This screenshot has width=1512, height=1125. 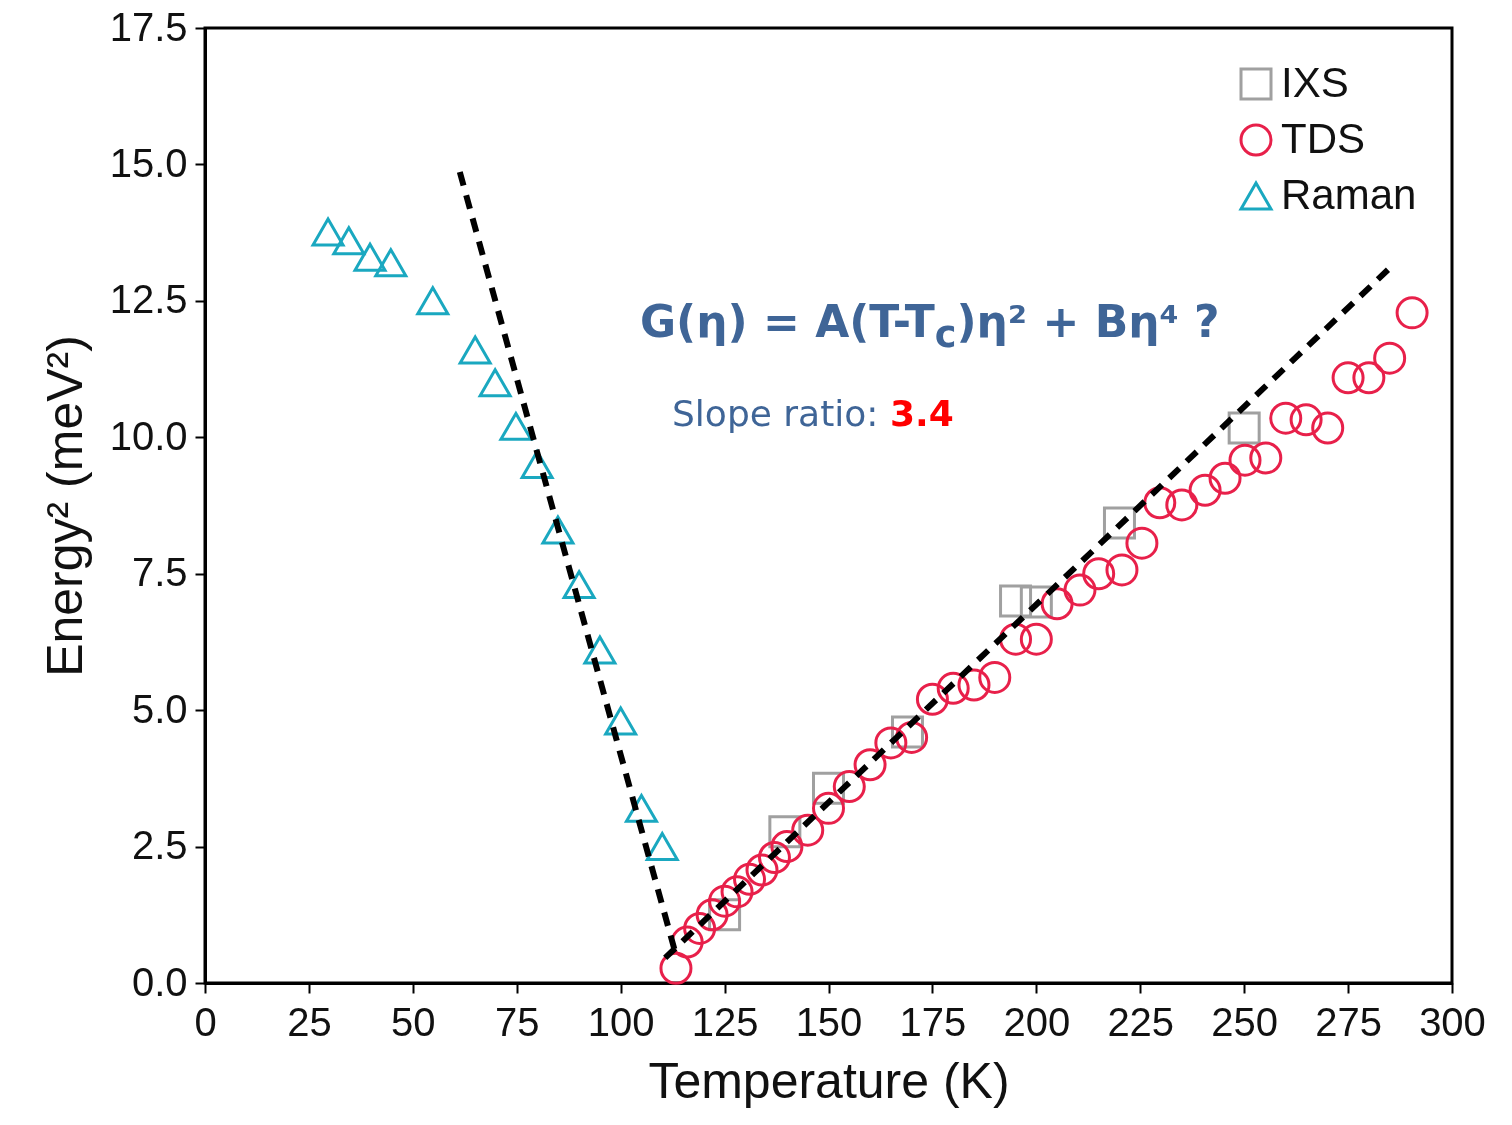 I want to click on x-tick-label: 100, so click(x=621, y=1021).